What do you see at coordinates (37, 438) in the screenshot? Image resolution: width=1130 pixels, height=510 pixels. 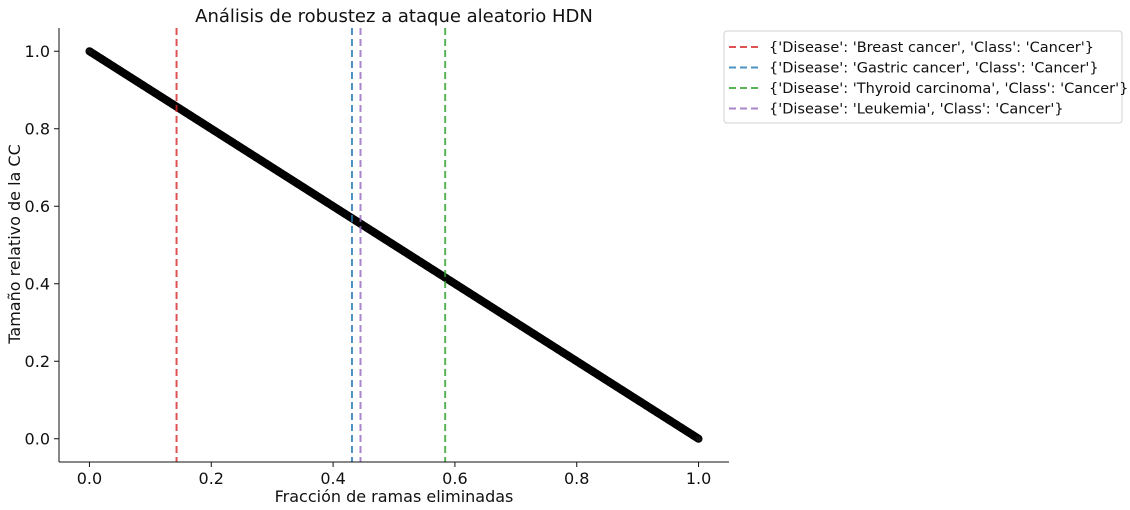 I see `y-tick-label: 0.0` at bounding box center [37, 438].